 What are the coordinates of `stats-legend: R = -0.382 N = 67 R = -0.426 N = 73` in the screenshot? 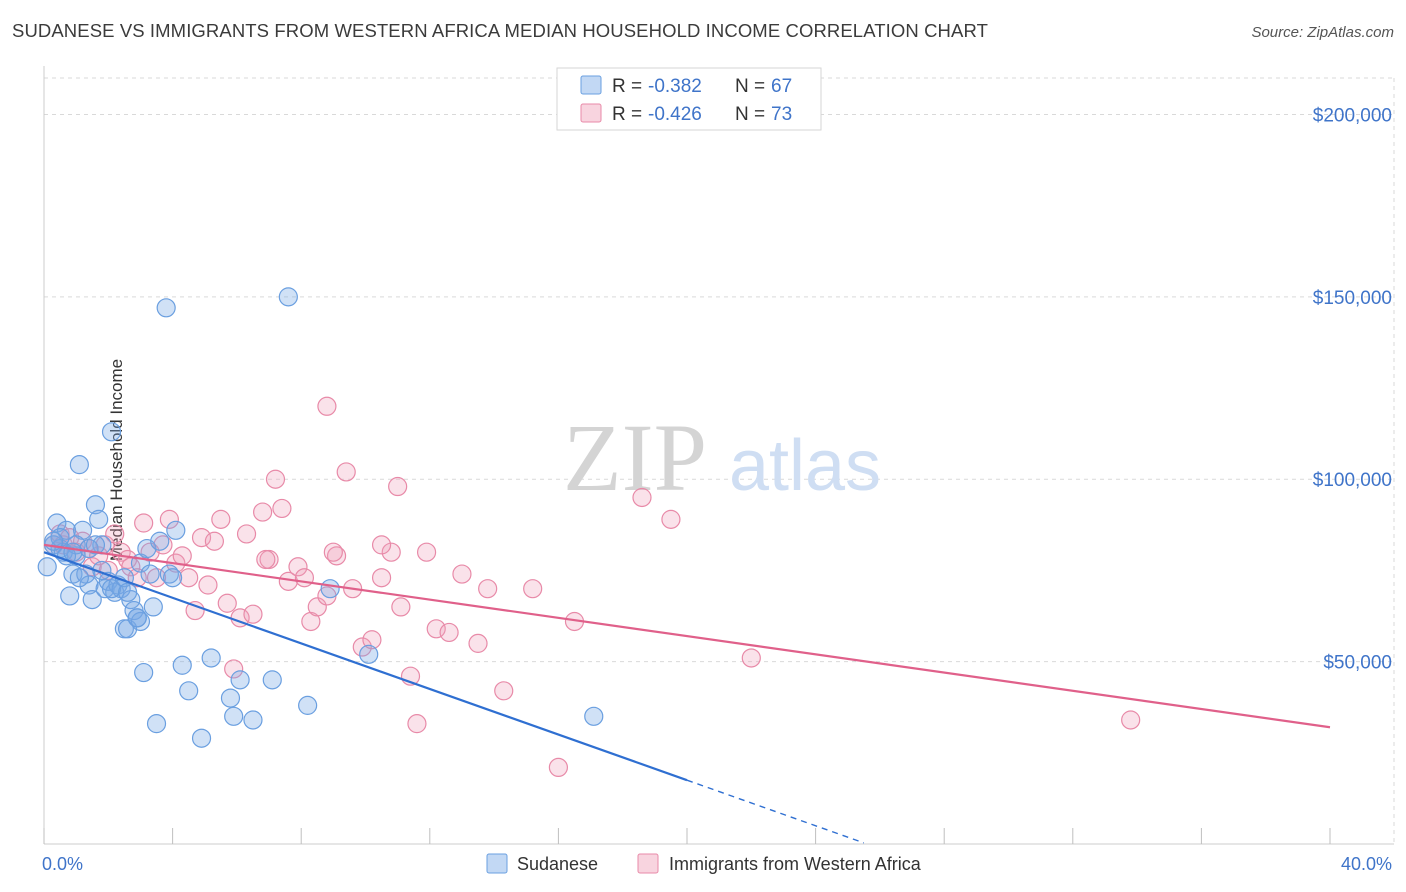 It's located at (689, 99).